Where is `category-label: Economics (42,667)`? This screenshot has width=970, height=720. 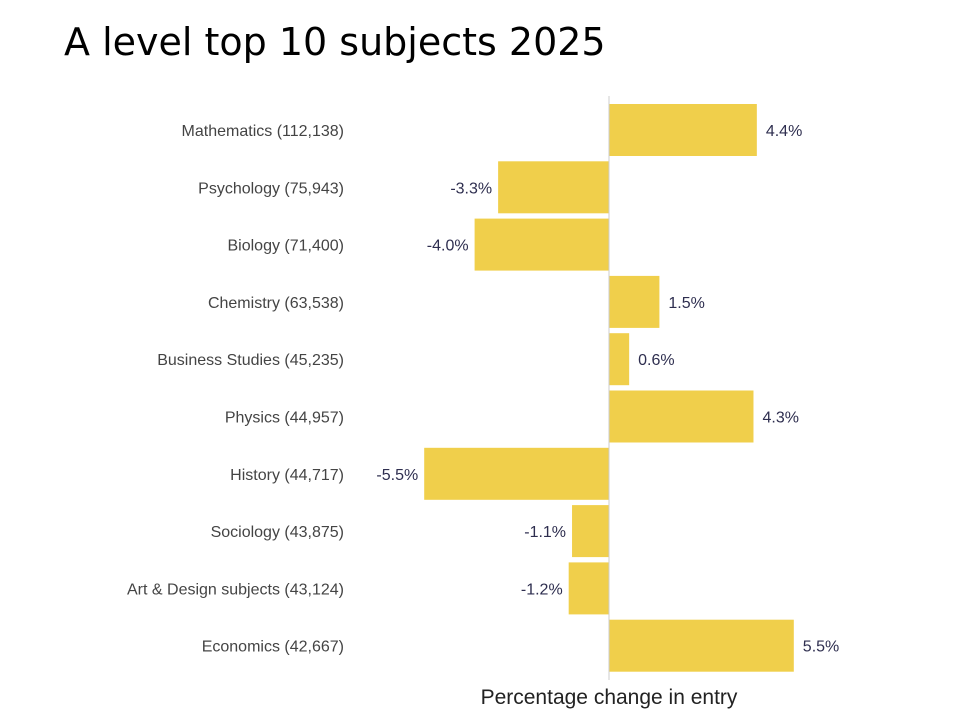
category-label: Economics (42,667) is located at coordinates (273, 647).